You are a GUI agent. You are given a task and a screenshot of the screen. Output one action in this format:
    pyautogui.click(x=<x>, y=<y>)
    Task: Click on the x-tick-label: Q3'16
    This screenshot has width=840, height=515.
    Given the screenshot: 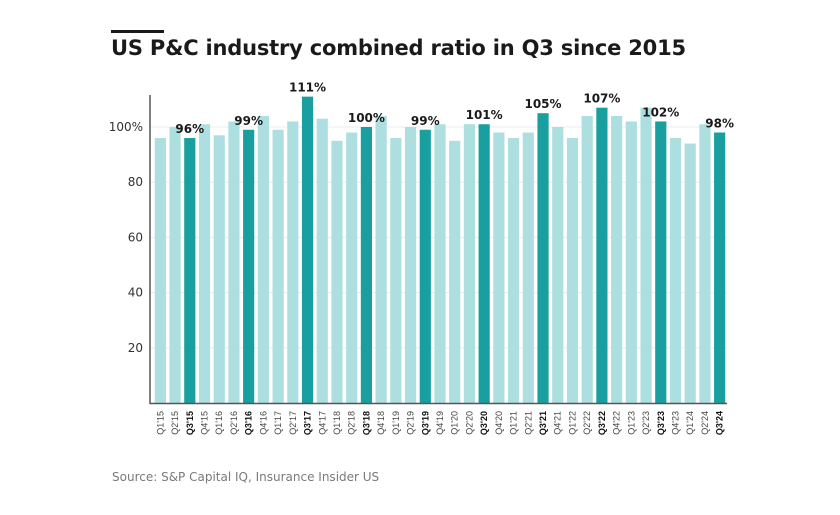 What is the action you would take?
    pyautogui.click(x=249, y=423)
    